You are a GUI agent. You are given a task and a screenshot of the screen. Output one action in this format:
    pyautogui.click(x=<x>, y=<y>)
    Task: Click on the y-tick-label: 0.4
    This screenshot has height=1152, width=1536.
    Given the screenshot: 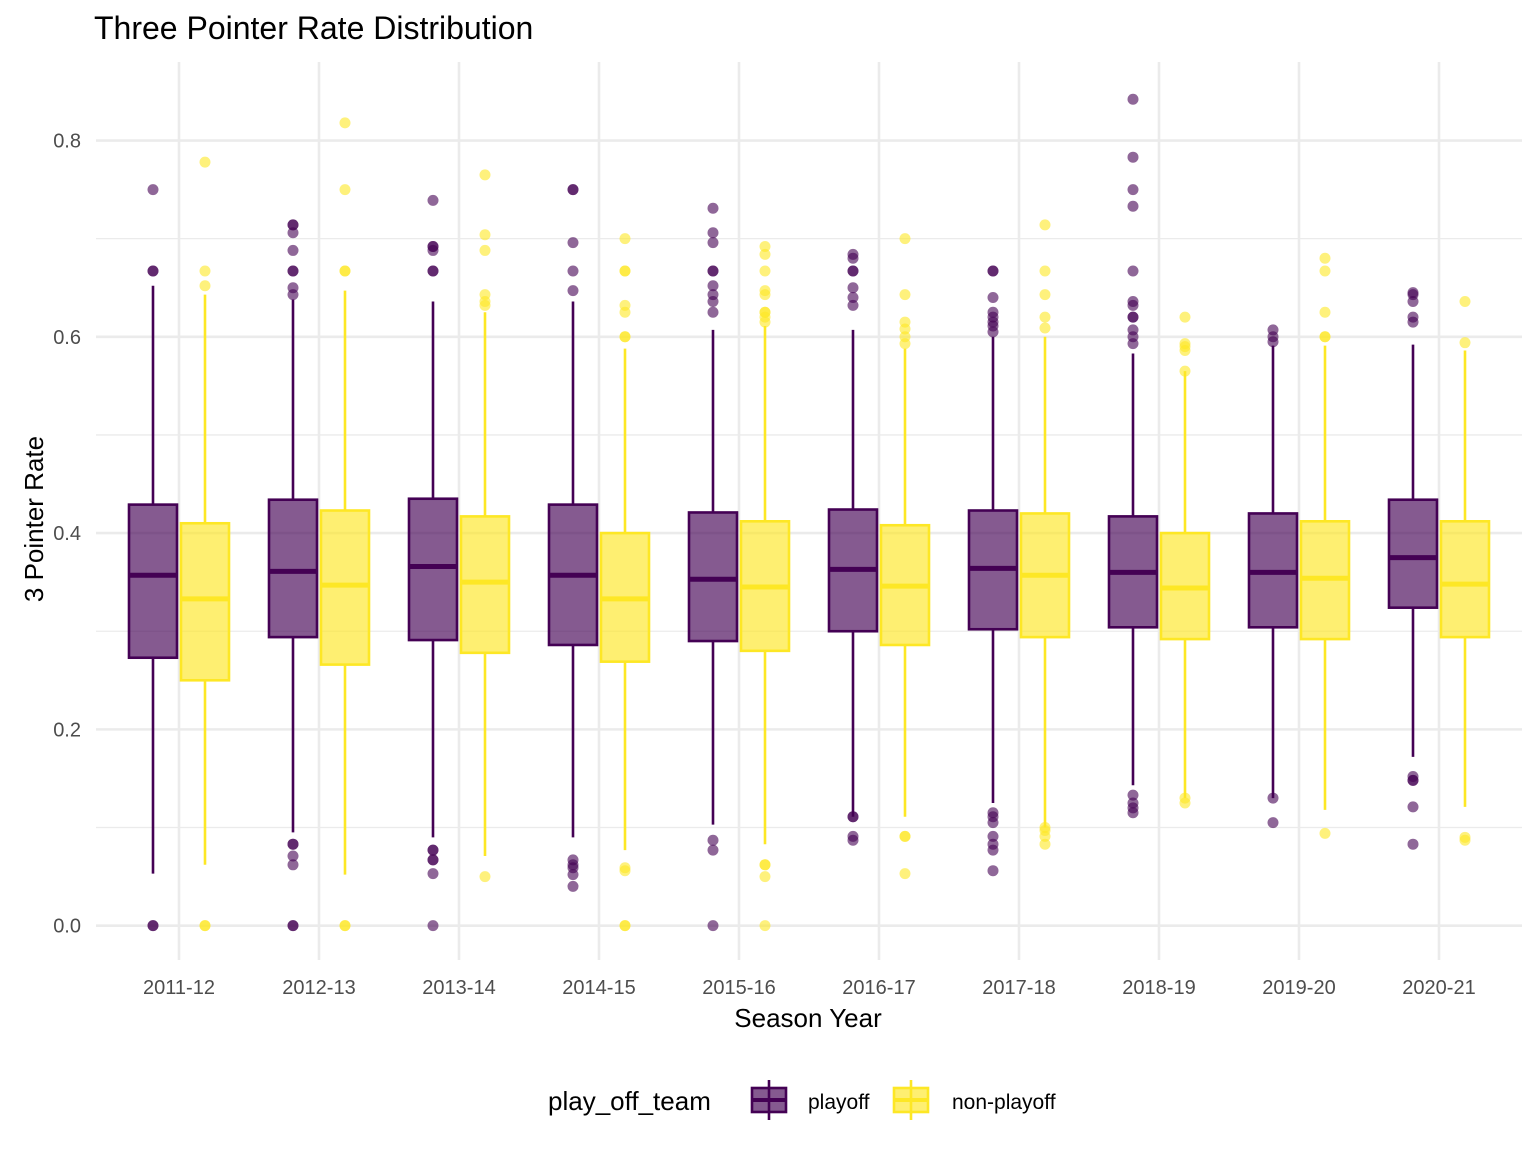 What is the action you would take?
    pyautogui.click(x=67, y=534)
    